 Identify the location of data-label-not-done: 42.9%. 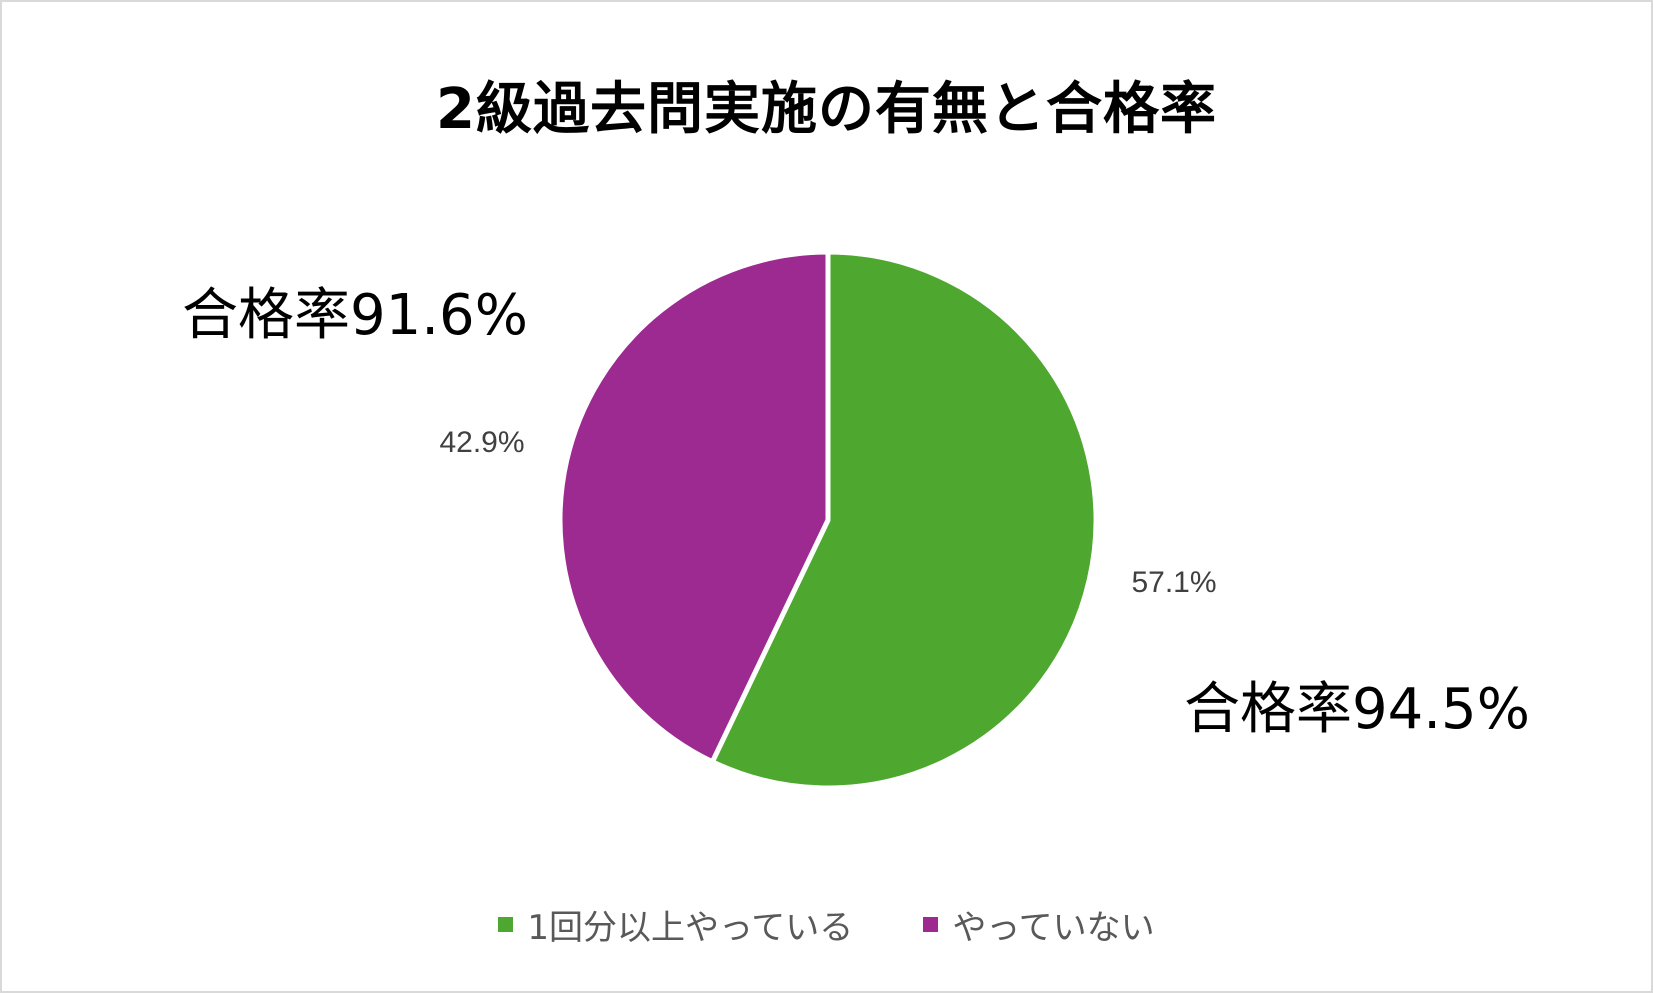
(481, 442).